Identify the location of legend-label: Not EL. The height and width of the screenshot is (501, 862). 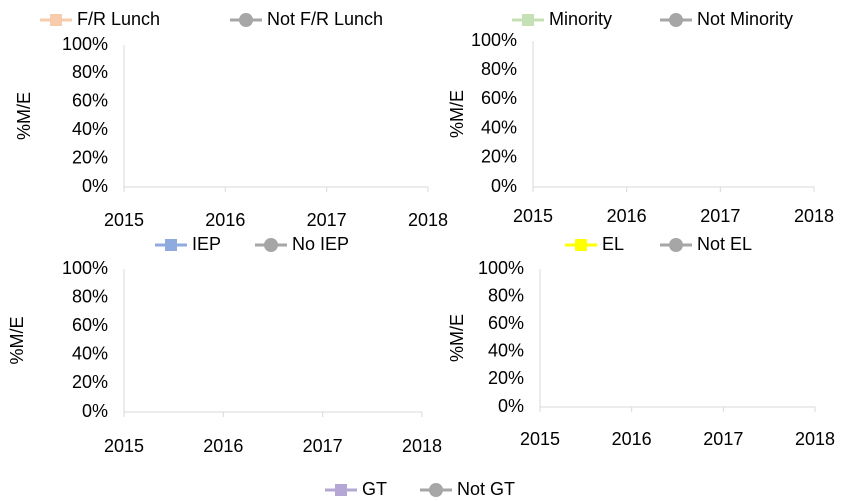
(724, 244).